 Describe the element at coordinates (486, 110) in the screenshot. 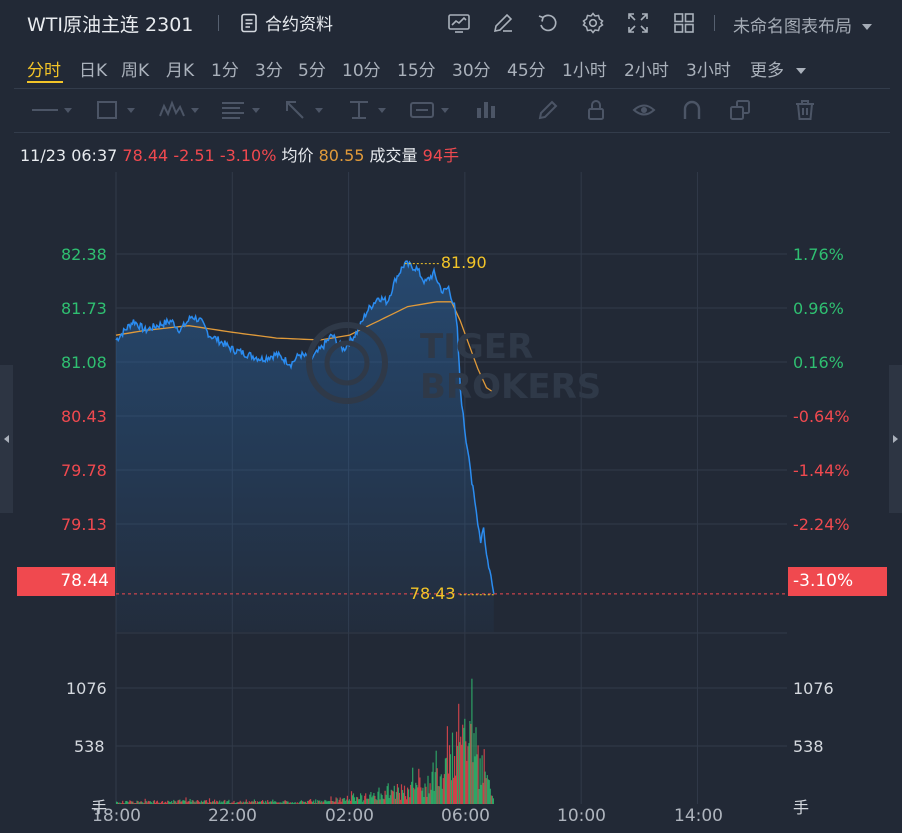

I see `bars-tool-icon` at that location.